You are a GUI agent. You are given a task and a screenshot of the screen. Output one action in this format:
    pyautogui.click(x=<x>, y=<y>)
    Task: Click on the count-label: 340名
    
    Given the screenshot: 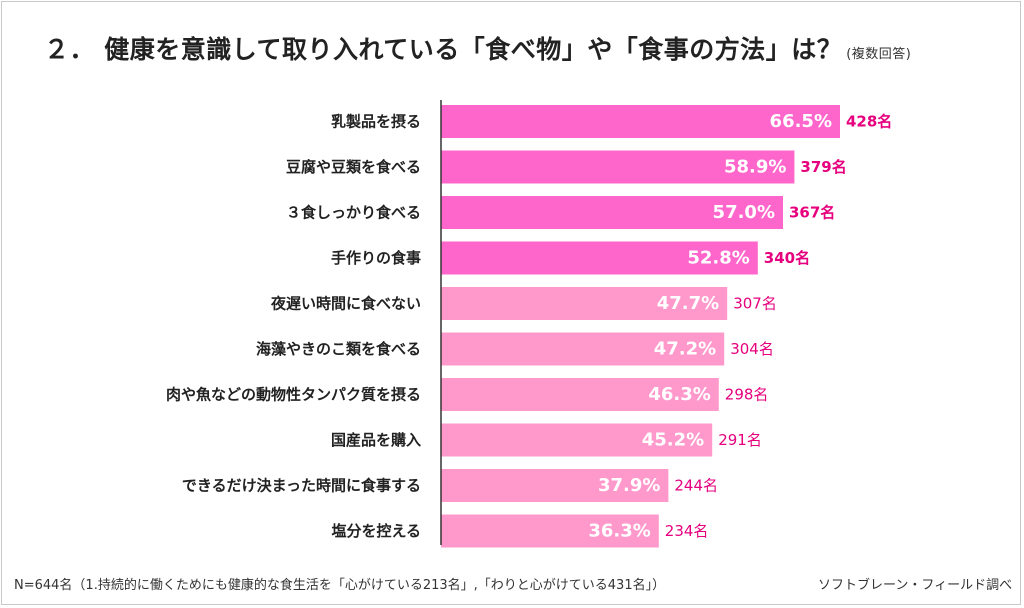 What is the action you would take?
    pyautogui.click(x=787, y=258)
    